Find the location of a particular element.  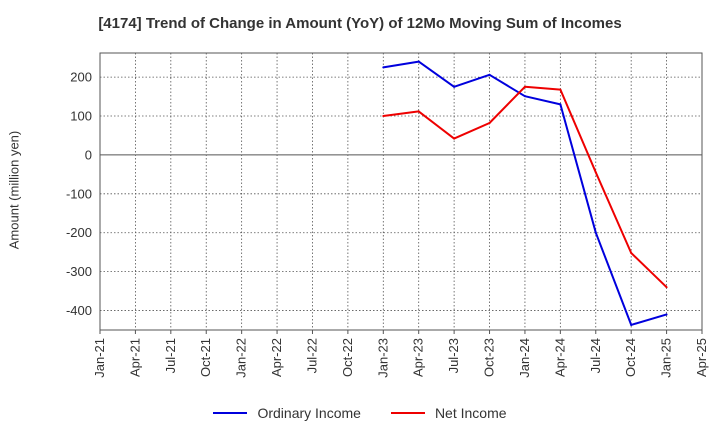

x-tick-label-oct-21: Oct-21 is located at coordinates (205, 357).